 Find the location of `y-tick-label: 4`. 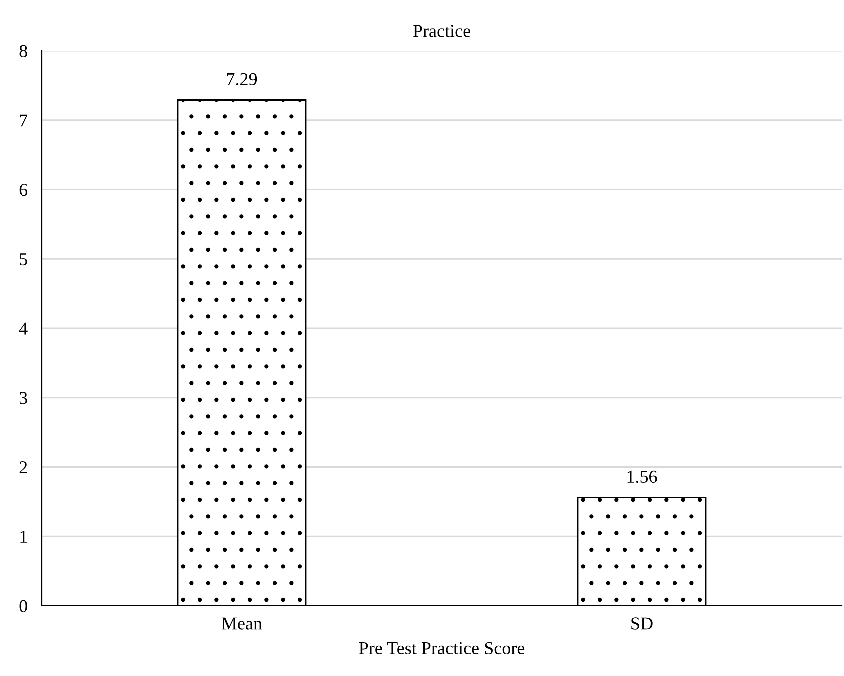

y-tick-label: 4 is located at coordinates (23, 328).